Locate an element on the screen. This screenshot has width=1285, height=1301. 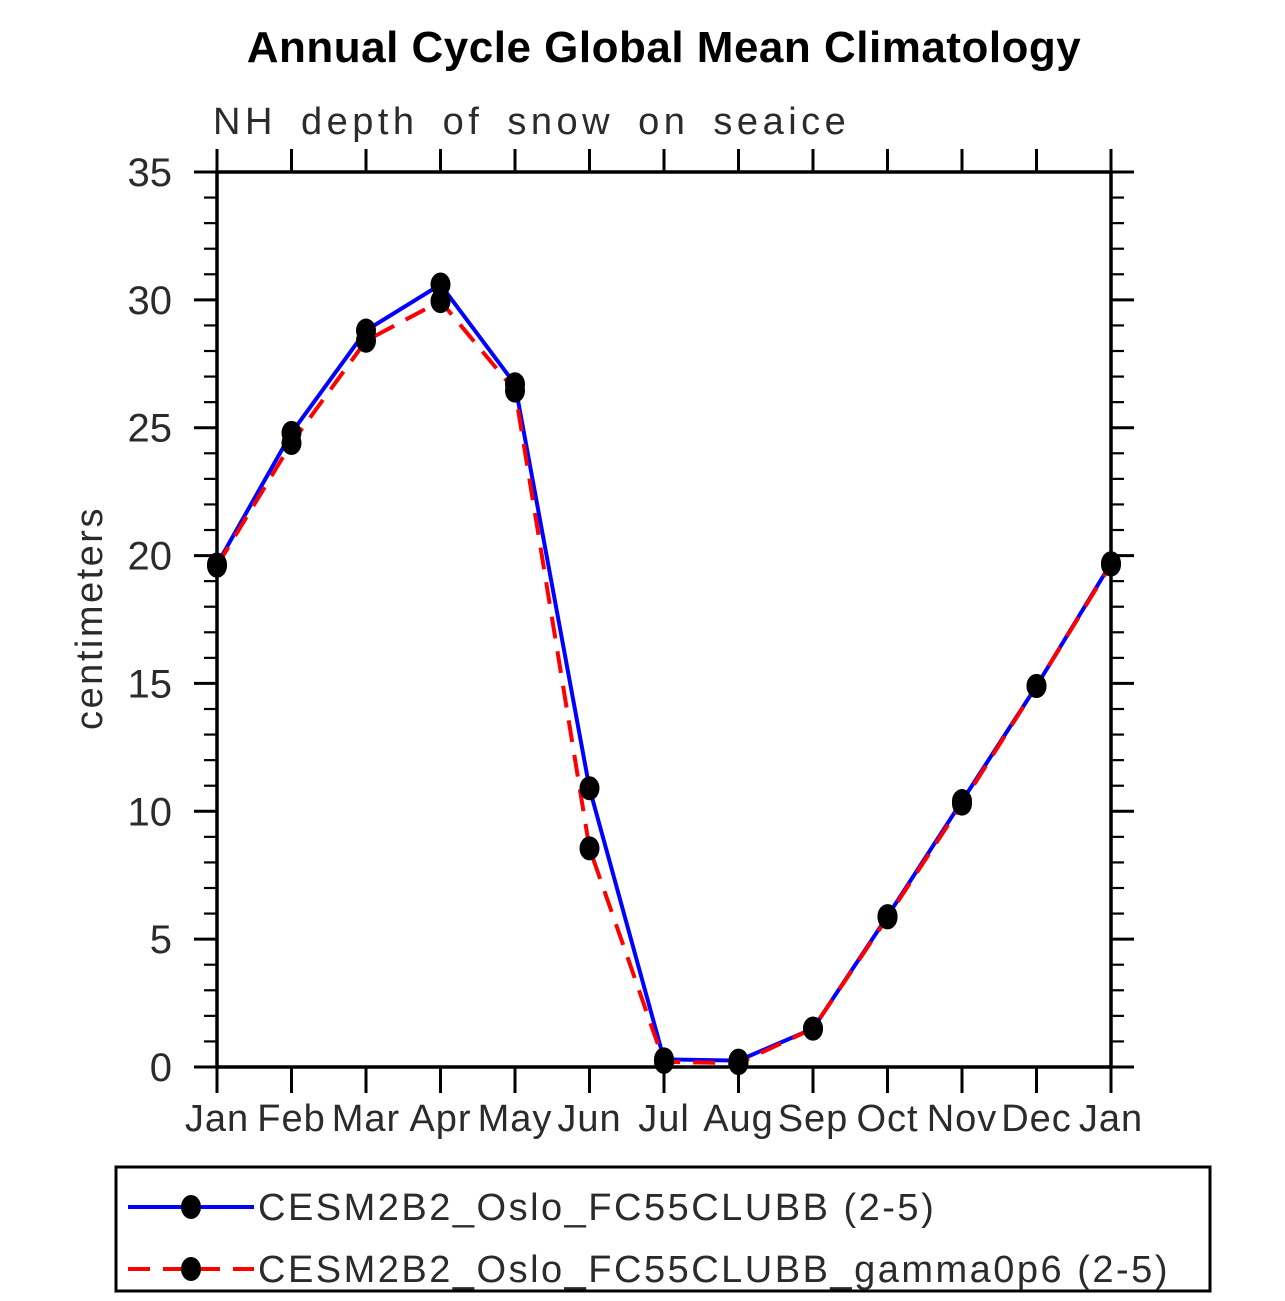
x-tick-label: Jul is located at coordinates (664, 1119).